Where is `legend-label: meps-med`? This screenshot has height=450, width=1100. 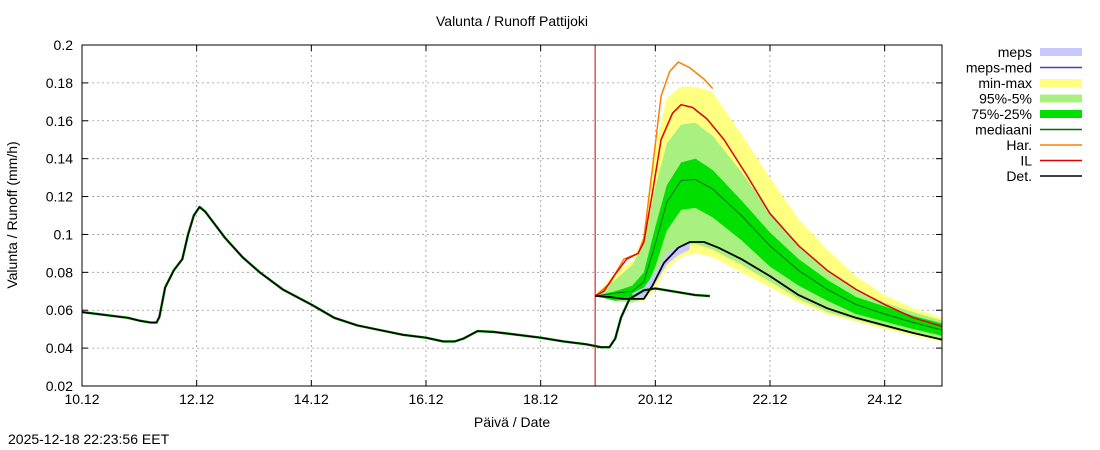 legend-label: meps-med is located at coordinates (999, 68).